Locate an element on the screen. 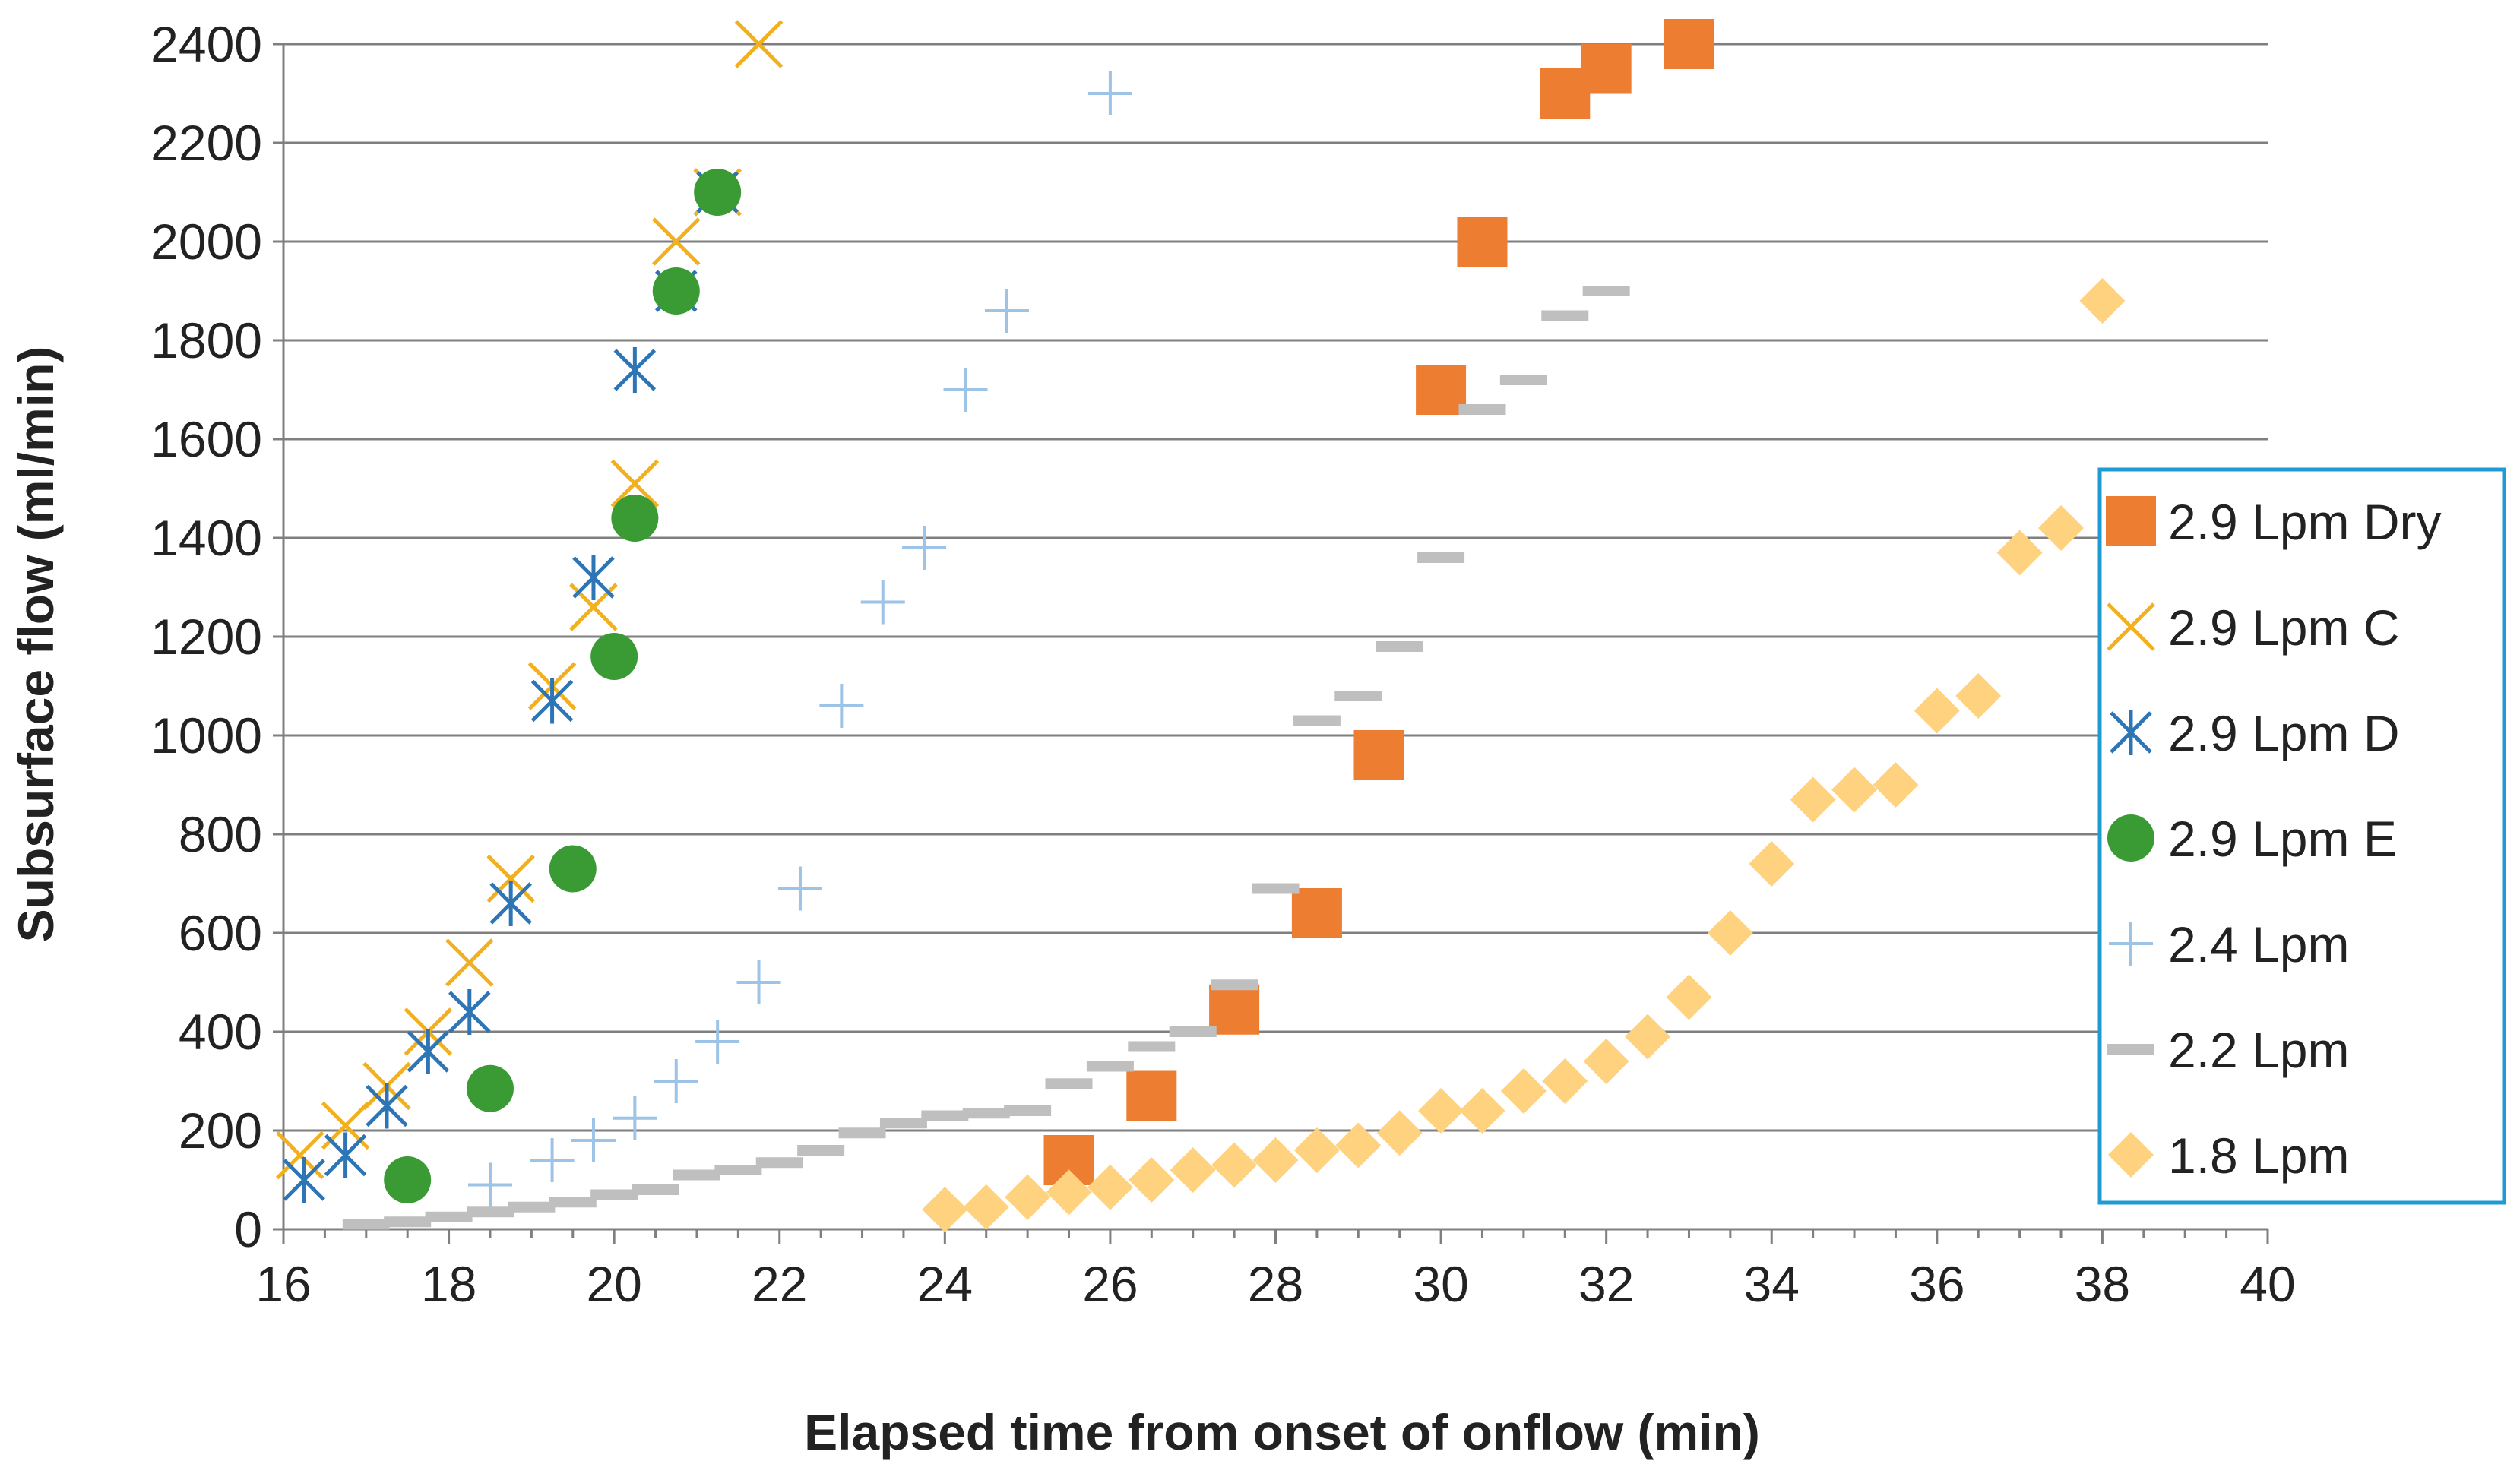 The width and height of the screenshot is (2520, 1480). y-tick-label: 1600 is located at coordinates (206, 439).